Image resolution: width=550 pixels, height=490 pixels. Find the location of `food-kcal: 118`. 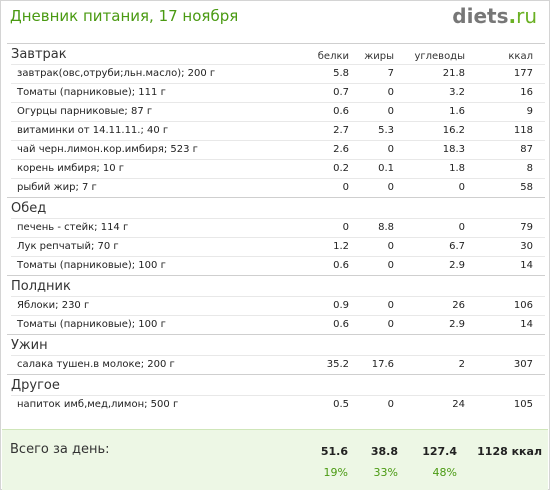

food-kcal: 118 is located at coordinates (523, 130).